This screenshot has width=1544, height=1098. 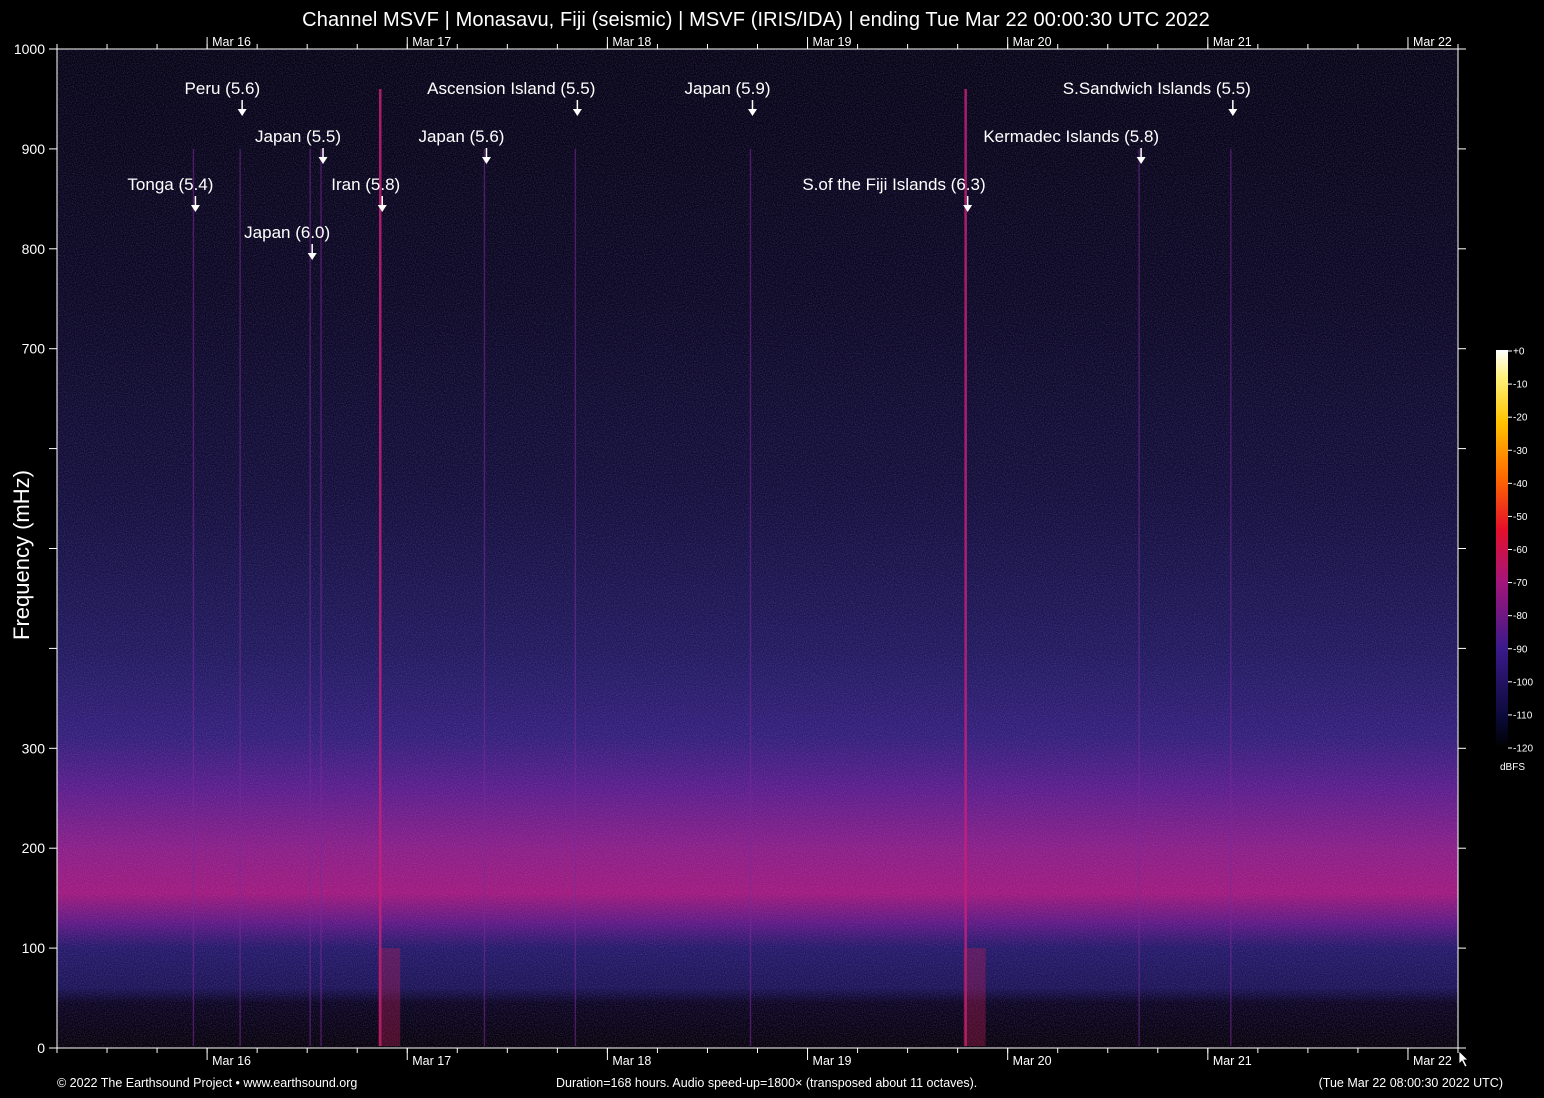 I want to click on x-tick-label-top: Mar 20, so click(x=1032, y=42).